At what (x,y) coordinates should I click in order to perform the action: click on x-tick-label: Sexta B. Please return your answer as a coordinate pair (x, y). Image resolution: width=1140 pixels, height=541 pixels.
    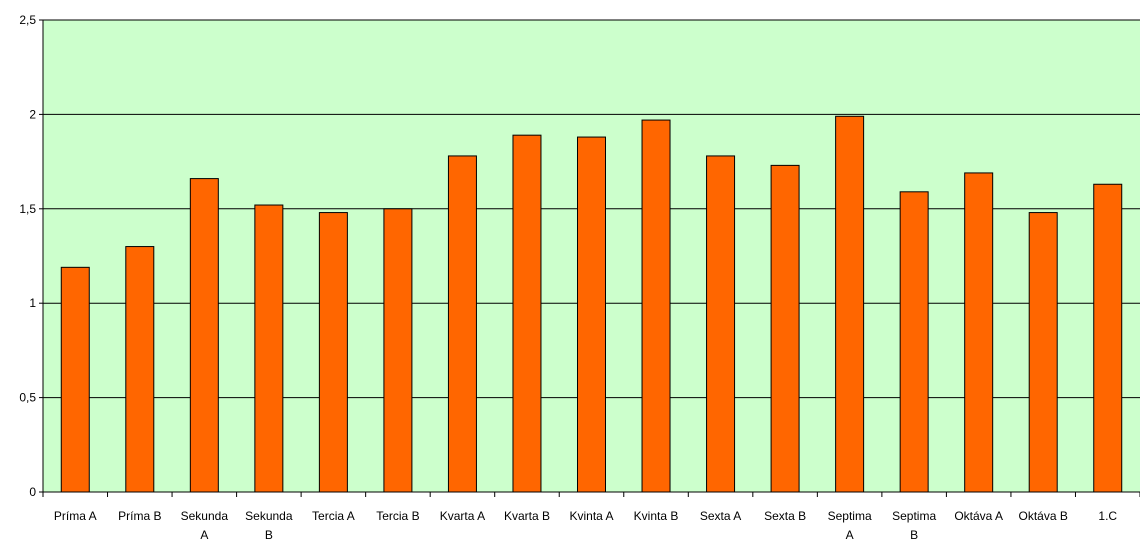
    Looking at the image, I should click on (785, 516).